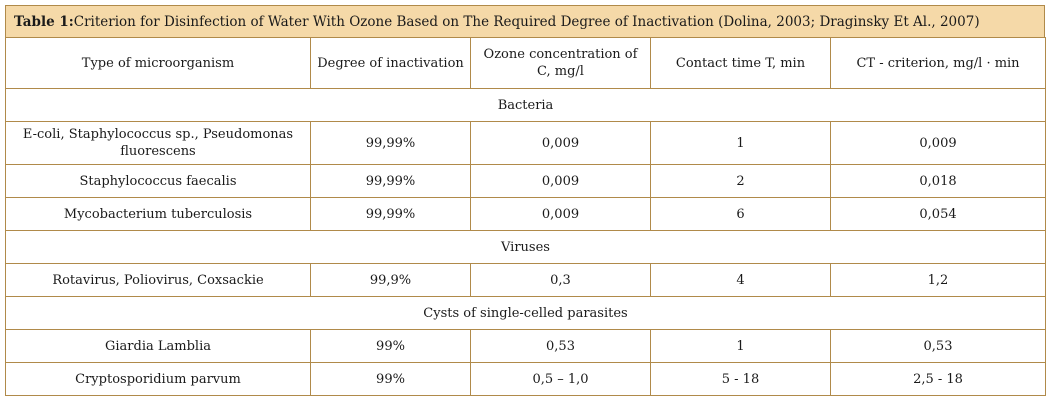 The width and height of the screenshot is (1051, 413). Describe the element at coordinates (560, 379) in the screenshot. I see `cell-concentration: 0,5 – 1,0` at that location.